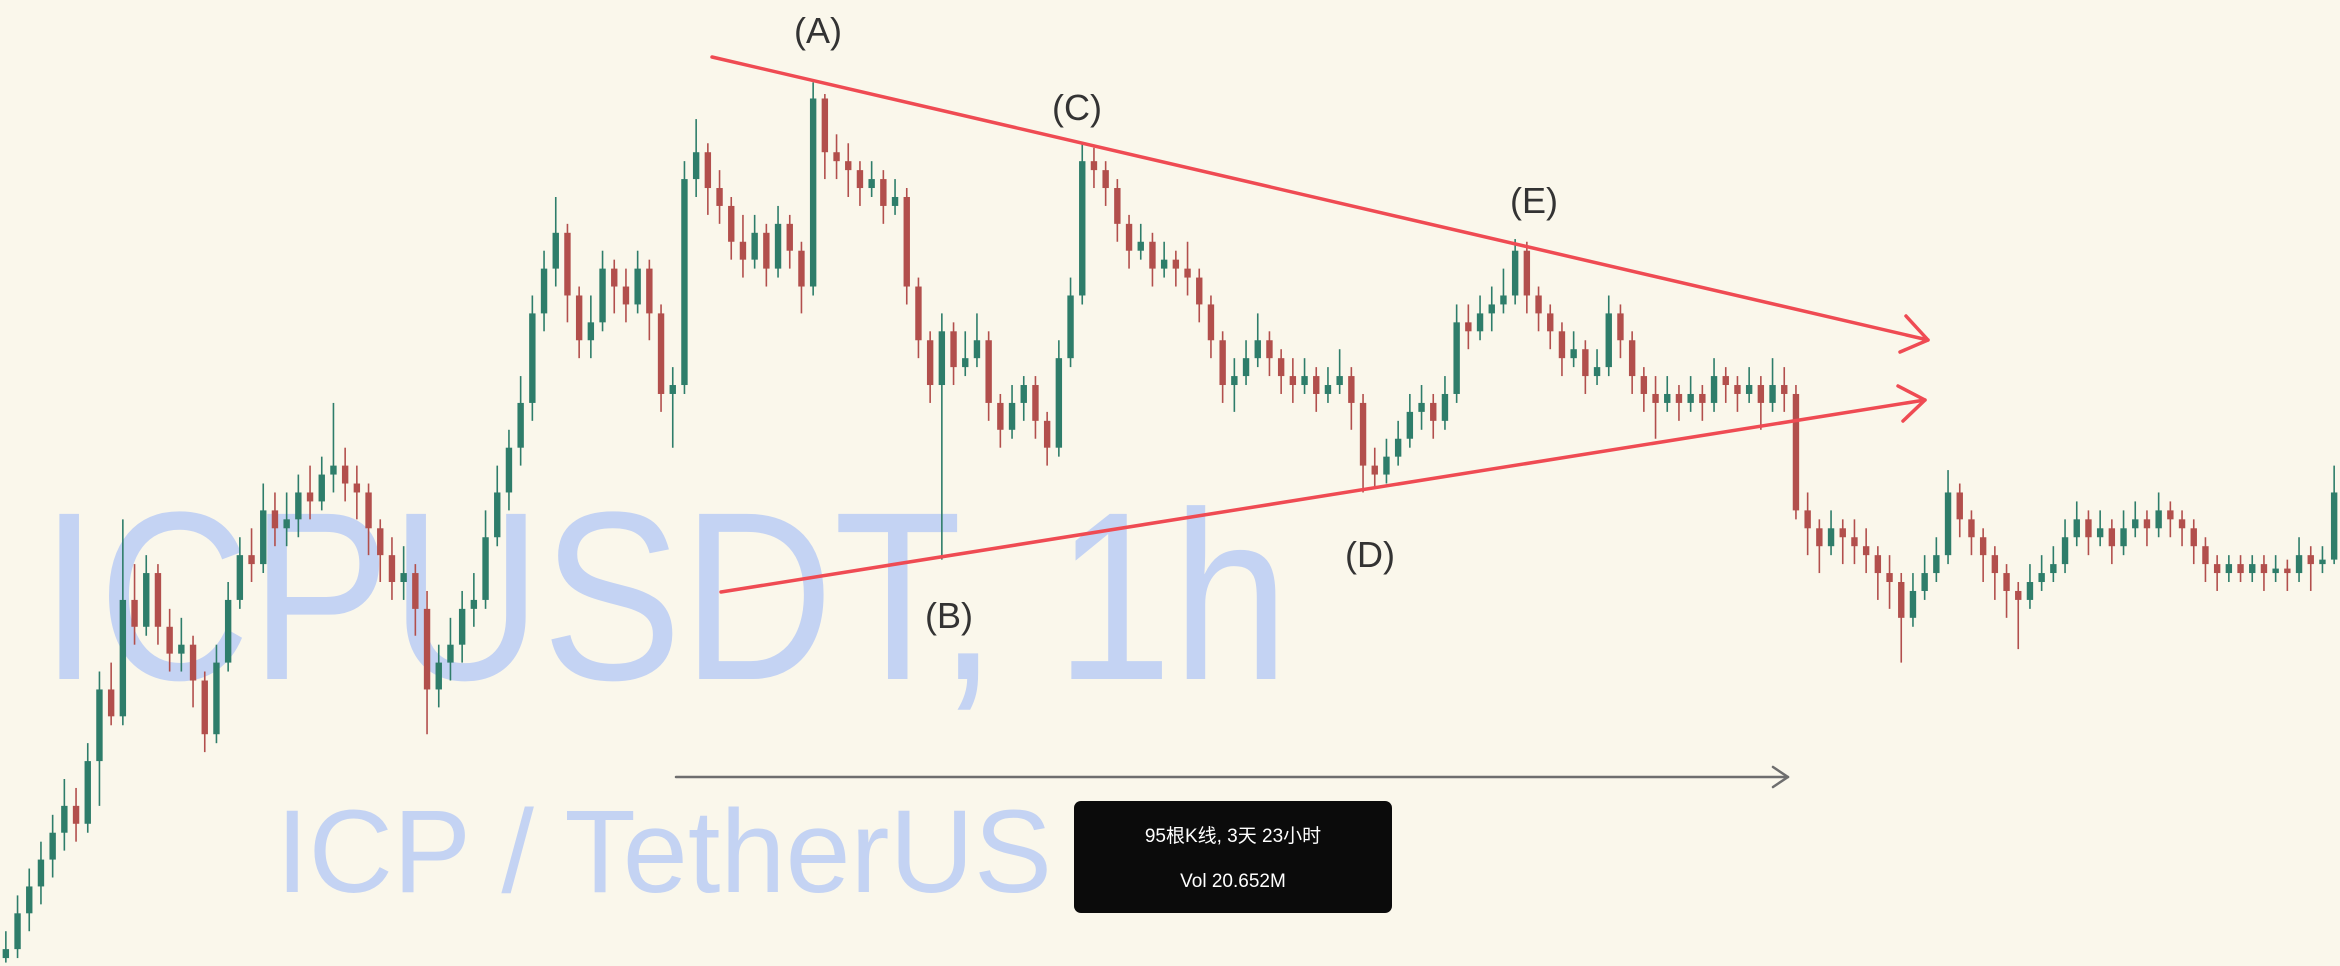  Describe the element at coordinates (1077, 107) in the screenshot. I see `pivot-label-c: (C)` at that location.